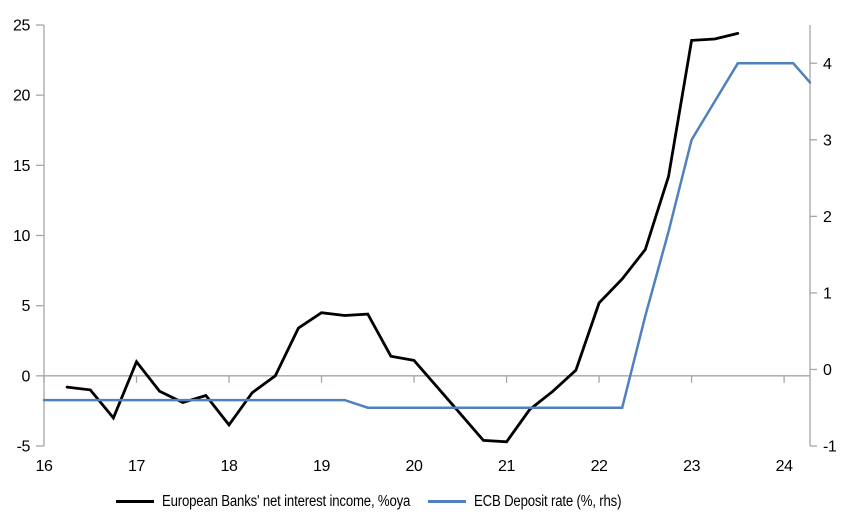 The height and width of the screenshot is (531, 852). Describe the element at coordinates (21, 96) in the screenshot. I see `left-axis-tick-label: 20` at that location.